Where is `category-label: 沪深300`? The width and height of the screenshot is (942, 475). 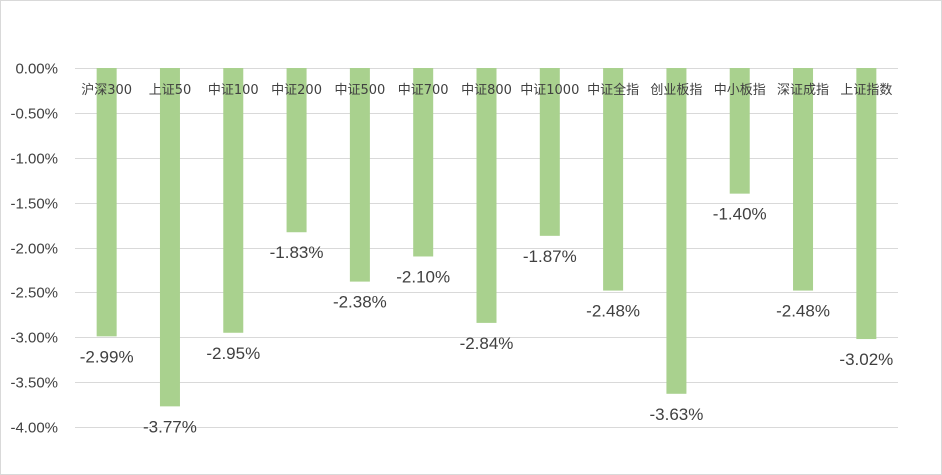
category-label: 沪深300 is located at coordinates (106, 90).